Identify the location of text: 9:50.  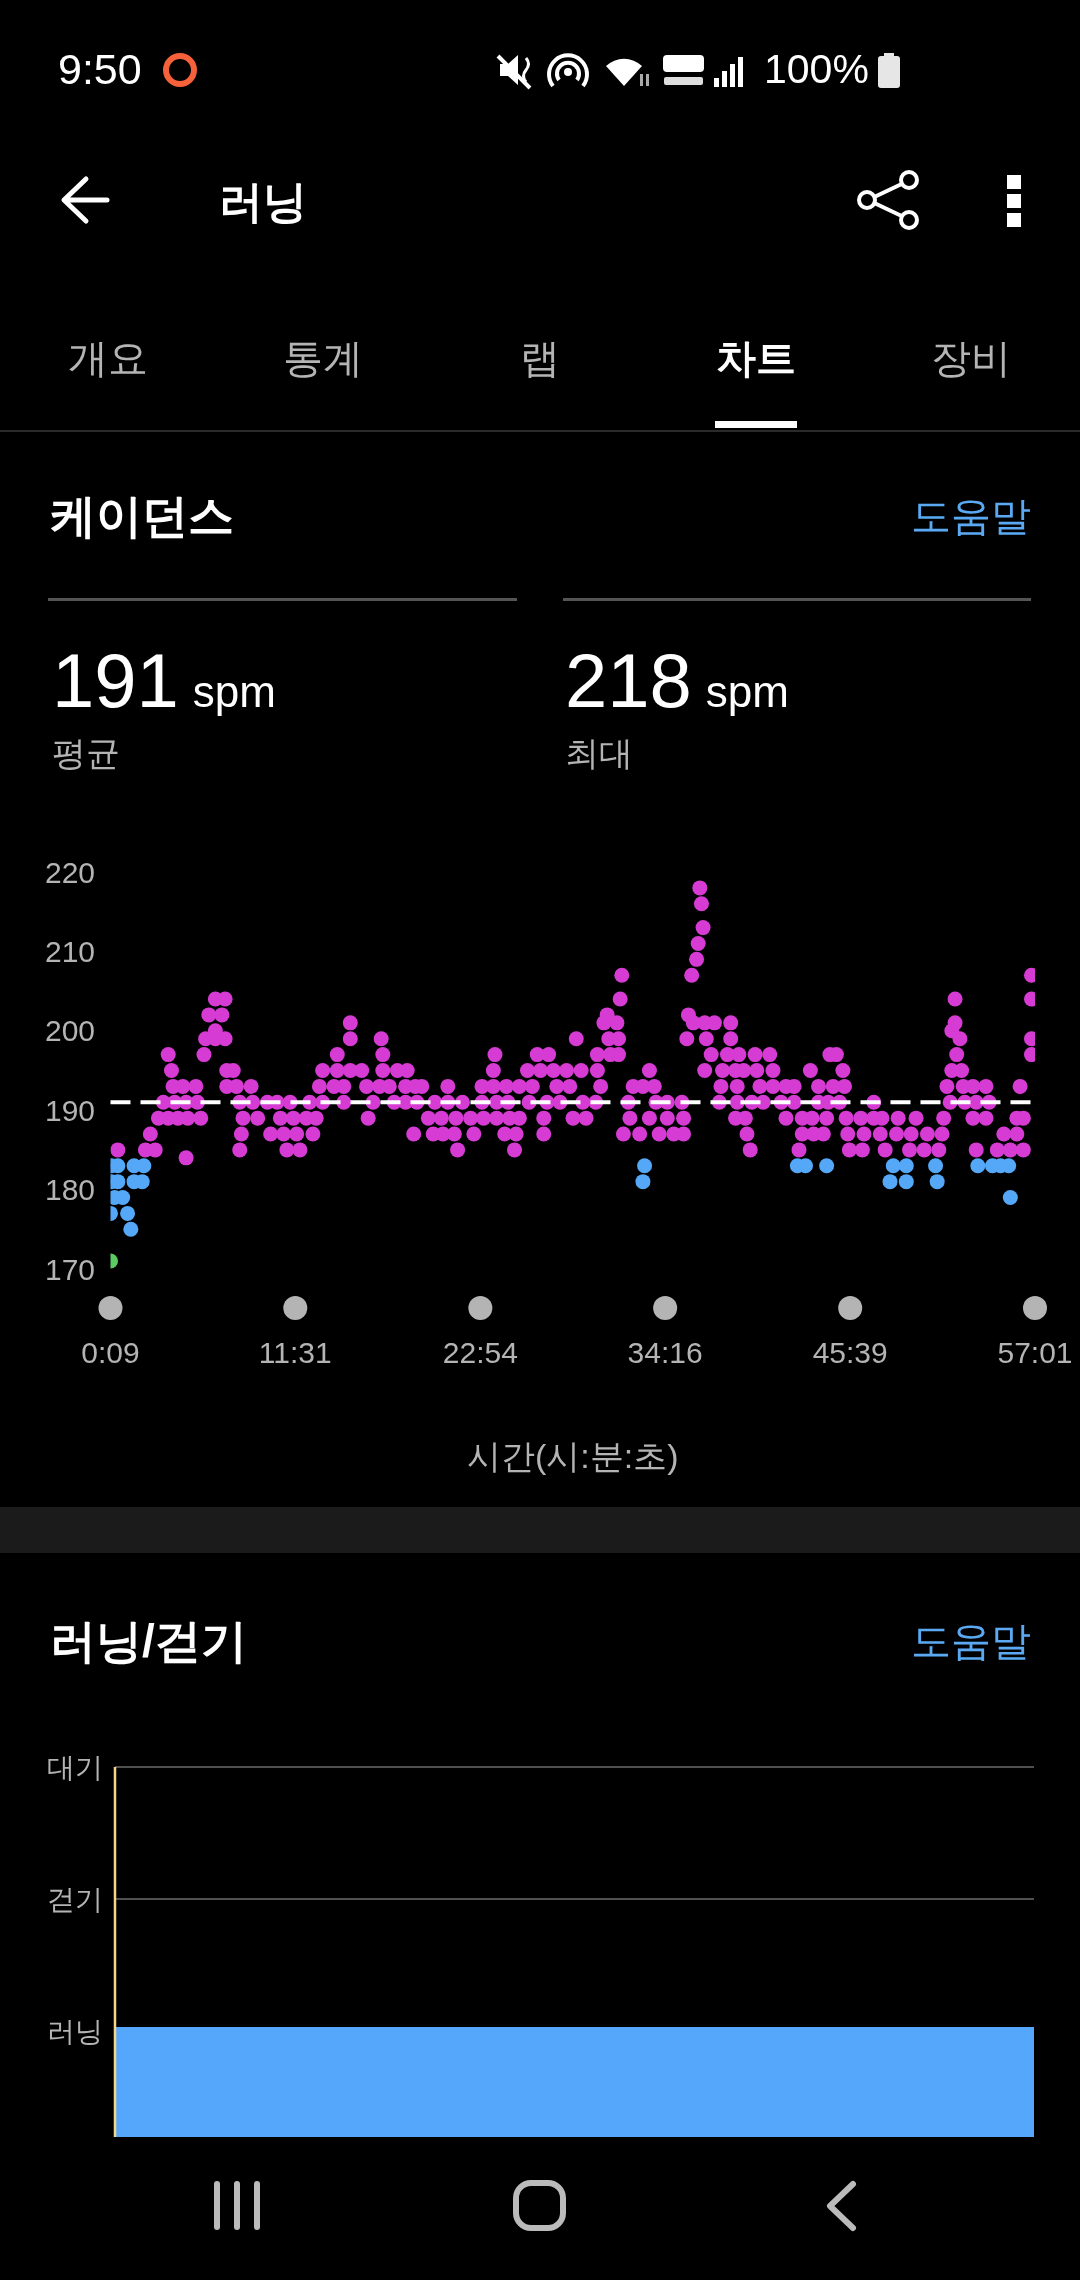
(100, 69).